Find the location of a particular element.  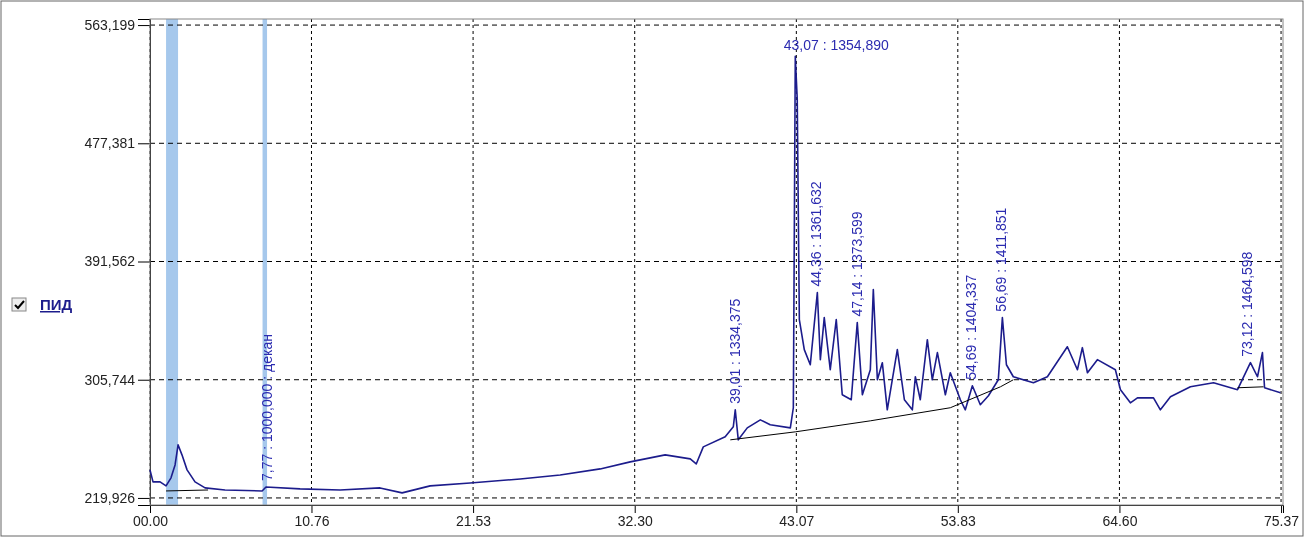

x-tick-label: 64.60 is located at coordinates (1120, 520).